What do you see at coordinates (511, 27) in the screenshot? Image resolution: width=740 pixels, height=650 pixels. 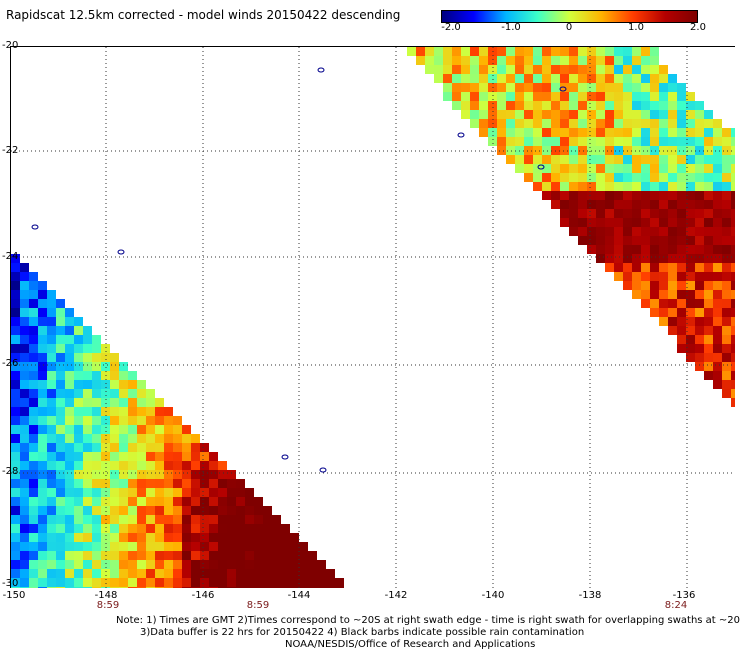 I see `colorbar-label: -1.0` at bounding box center [511, 27].